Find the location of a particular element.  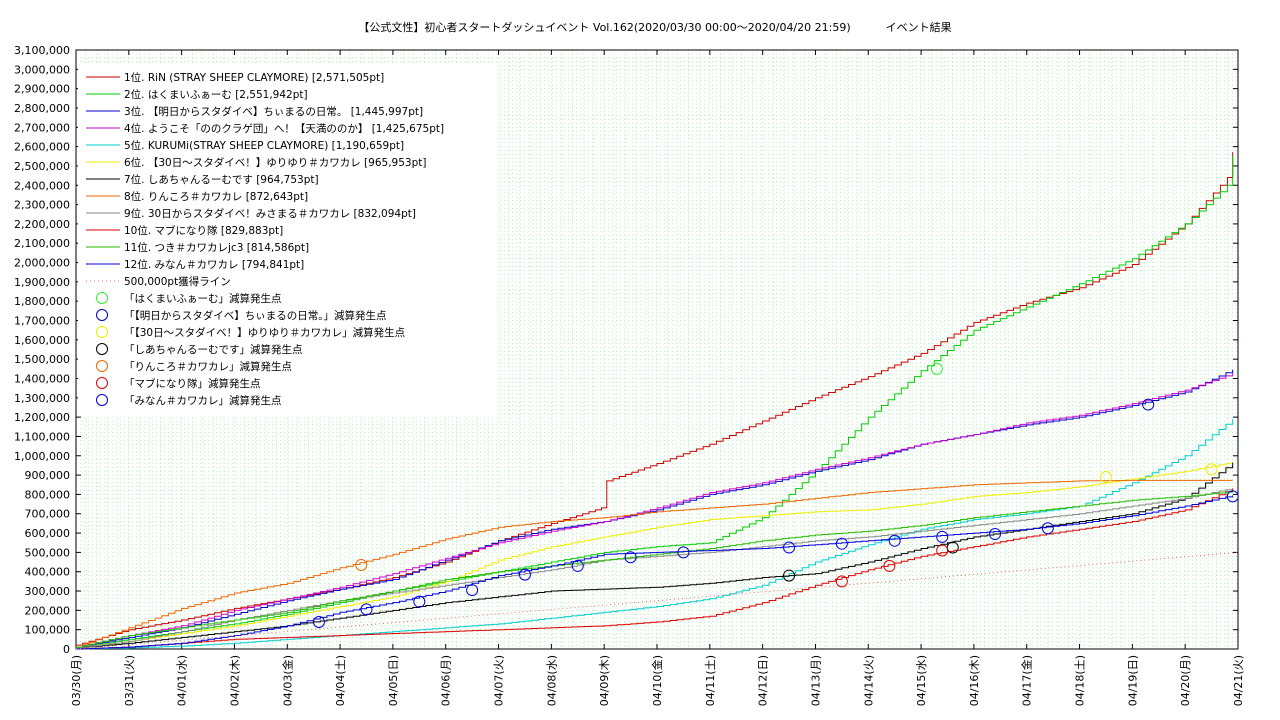

legend-label: 10位. マブになり隊 [829,883pt] is located at coordinates (203, 230).